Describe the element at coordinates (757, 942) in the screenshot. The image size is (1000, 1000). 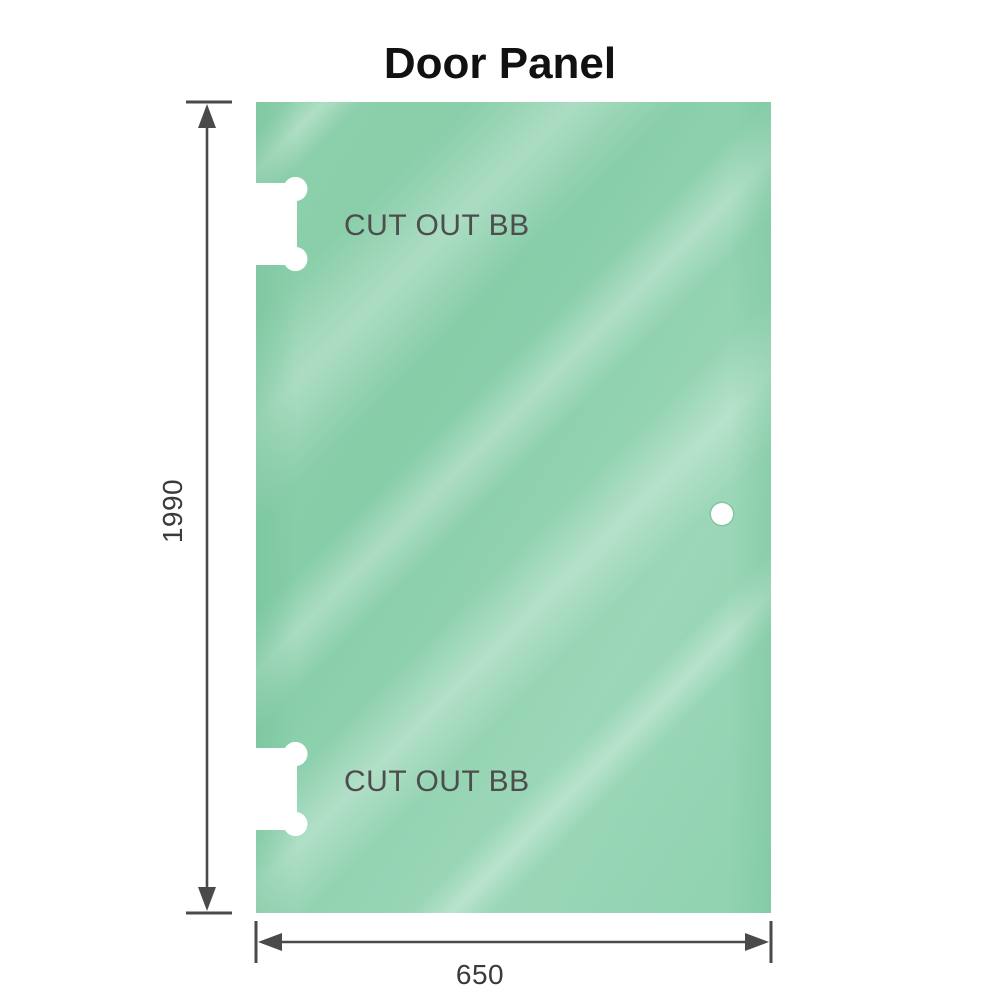
I see `width-arrow-right` at that location.